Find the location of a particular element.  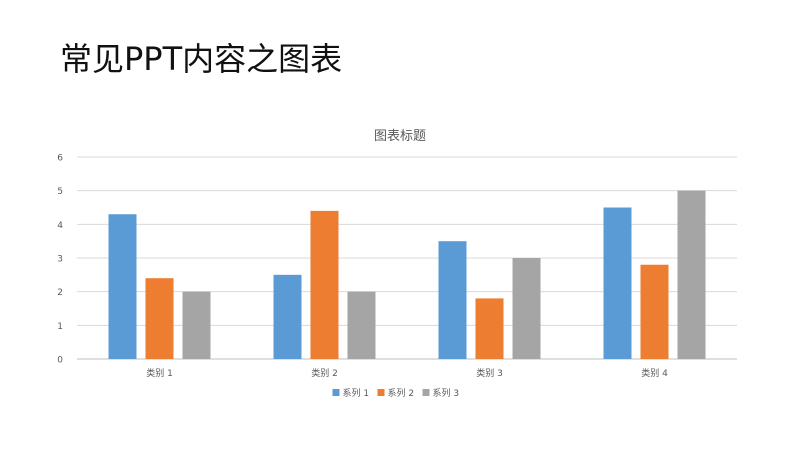

x-tick-labels: 类别 1 类别 2 类别 3 类别 4 is located at coordinates (407, 373).